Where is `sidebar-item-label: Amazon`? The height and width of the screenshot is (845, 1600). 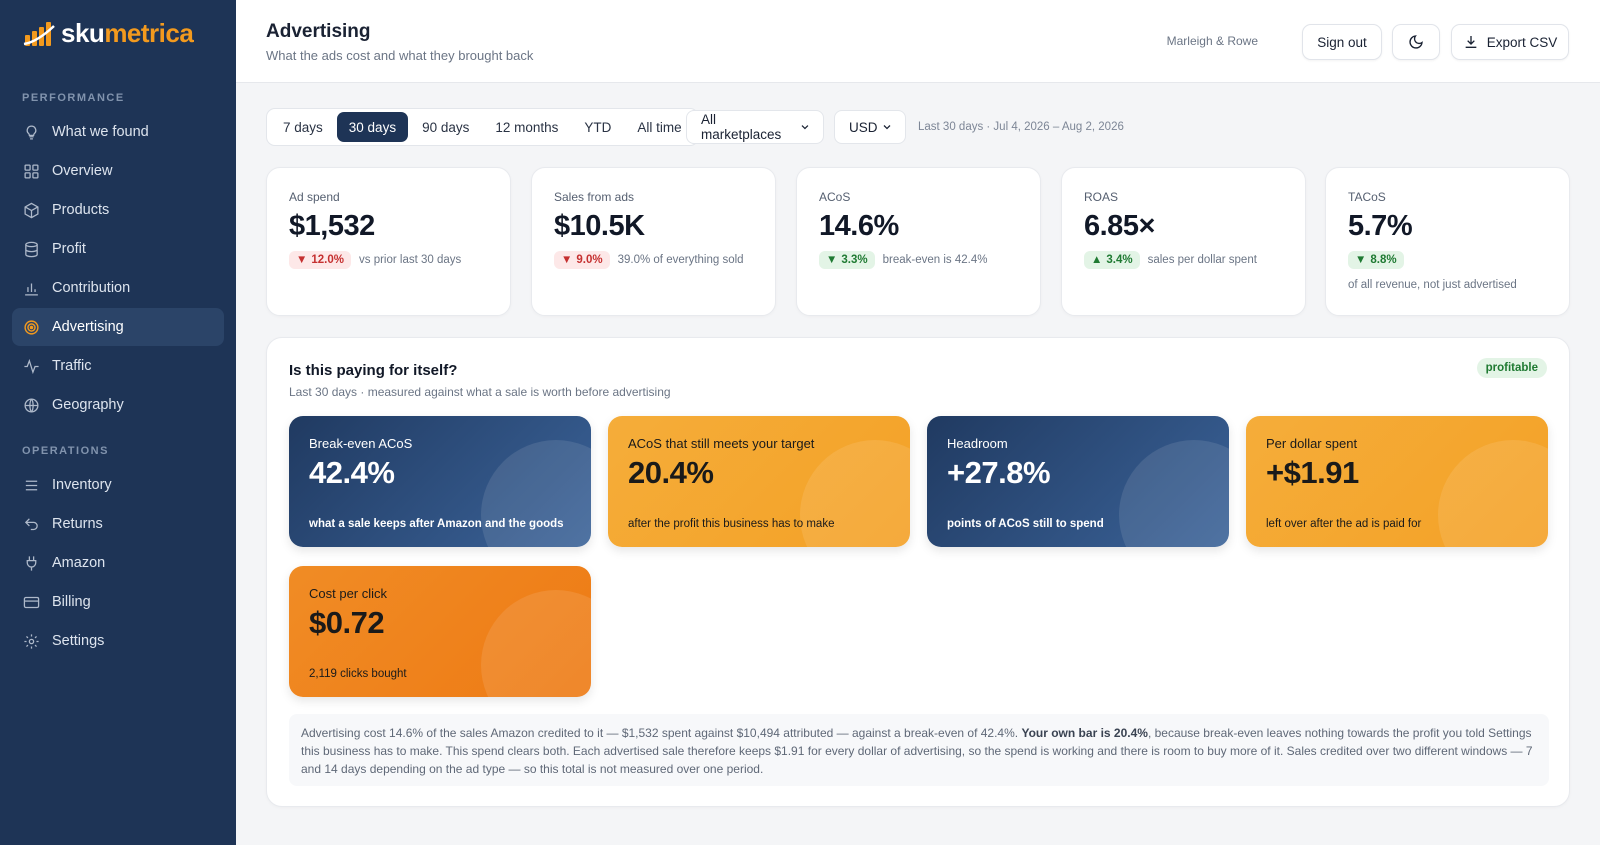
sidebar-item-label: Amazon is located at coordinates (79, 563).